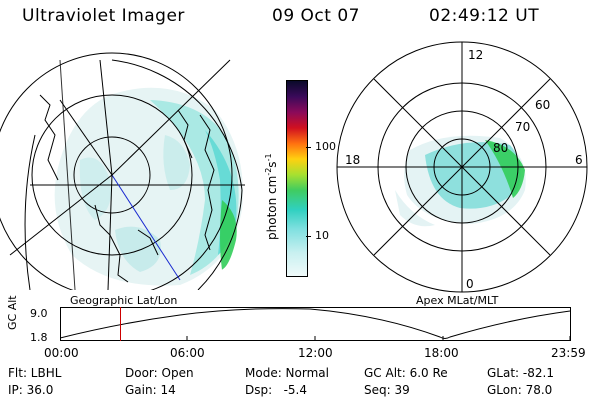  I want to click on apex-caption: Apex MLat/MLT, so click(457, 300).